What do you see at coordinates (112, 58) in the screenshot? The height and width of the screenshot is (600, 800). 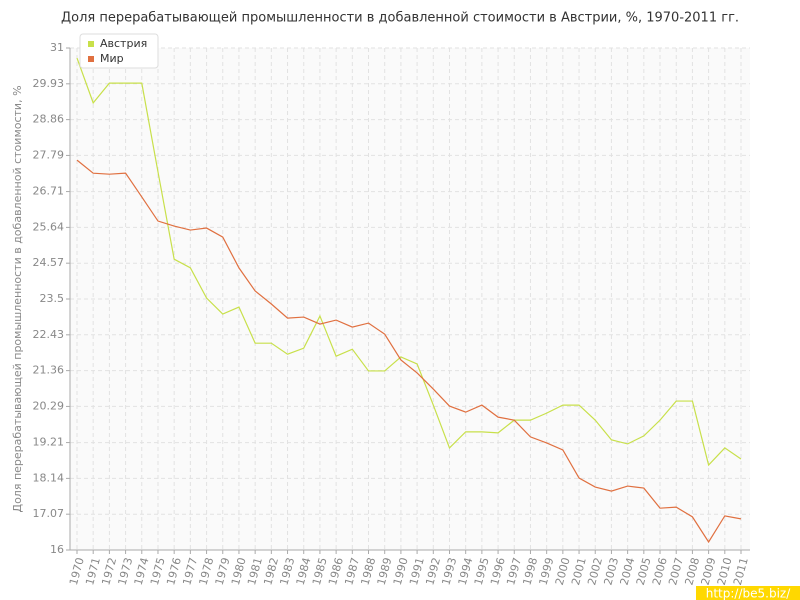 I see `legend-label: Мир` at bounding box center [112, 58].